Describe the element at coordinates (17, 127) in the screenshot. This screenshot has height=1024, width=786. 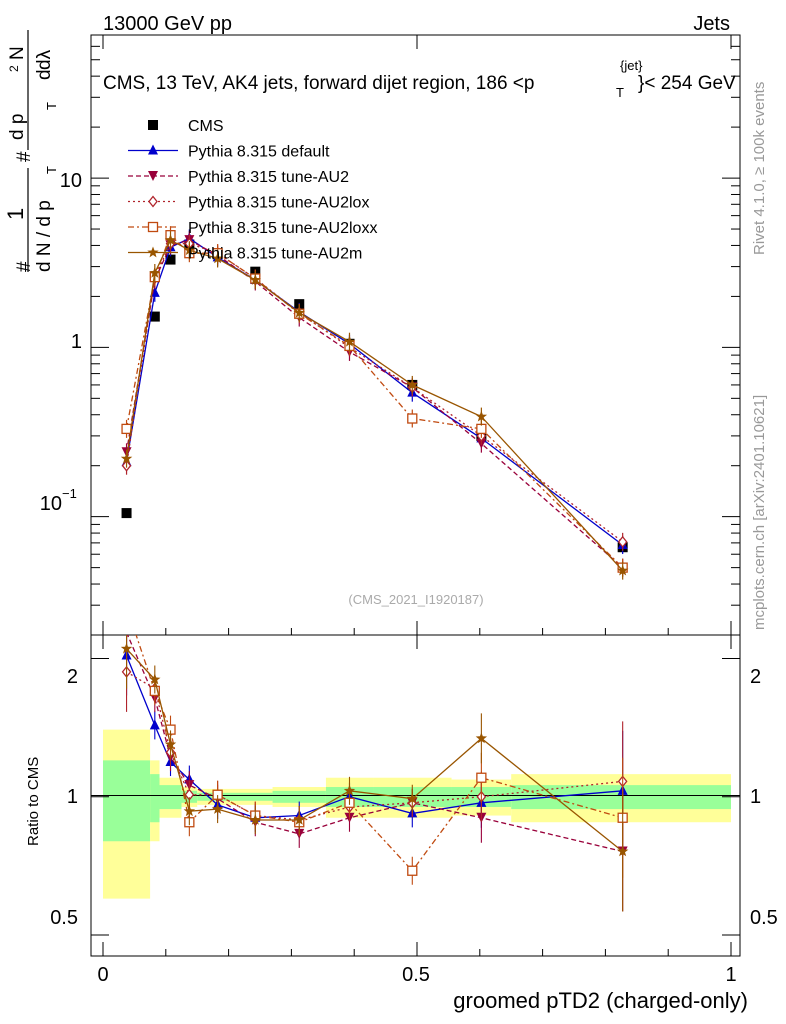
I see `svg-text: d p` at that location.